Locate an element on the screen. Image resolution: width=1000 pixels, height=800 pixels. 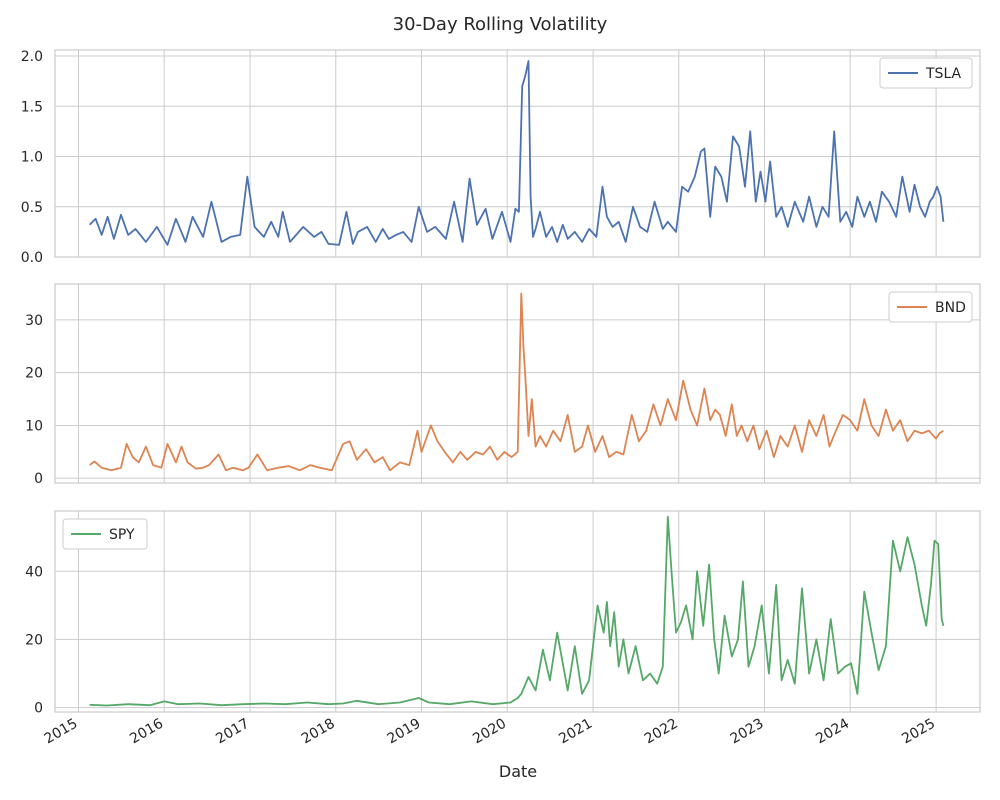
x-tick-label: 2017 is located at coordinates (232, 732).